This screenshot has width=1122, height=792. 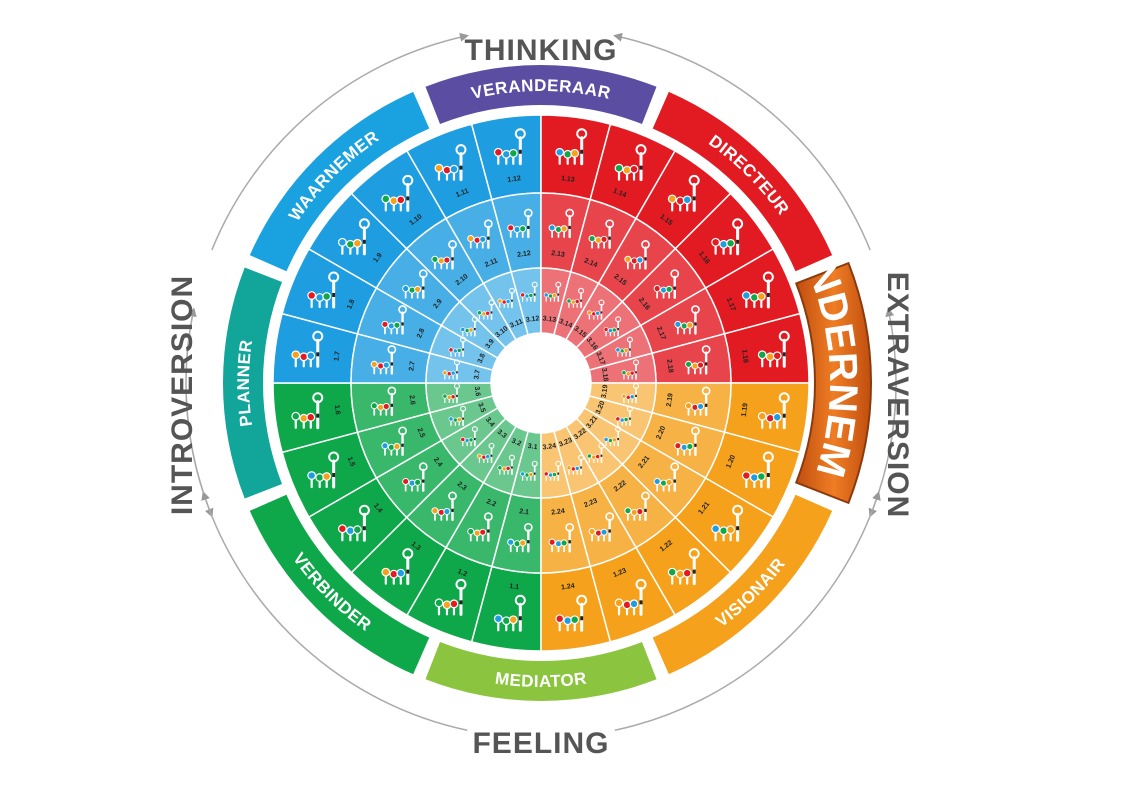 What do you see at coordinates (744, 356) in the screenshot?
I see `segment-code: 1.18` at bounding box center [744, 356].